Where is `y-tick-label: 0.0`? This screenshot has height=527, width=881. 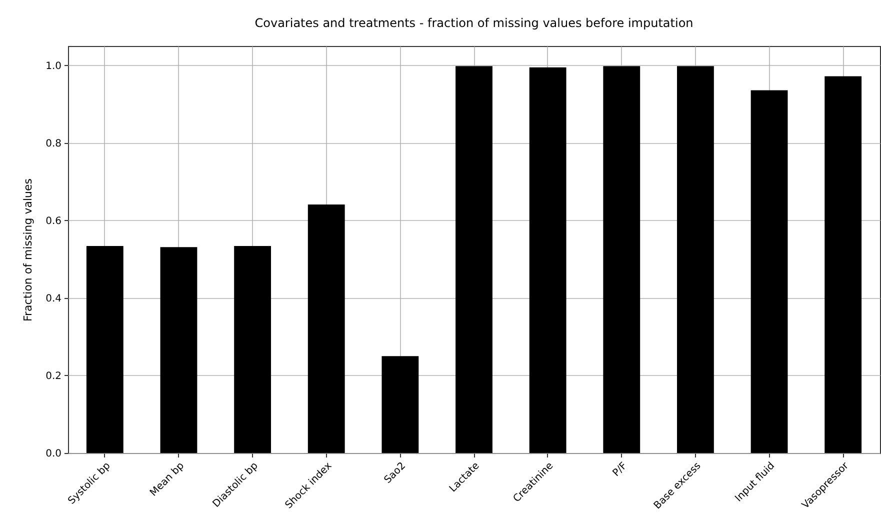 y-tick-label: 0.0 is located at coordinates (54, 454).